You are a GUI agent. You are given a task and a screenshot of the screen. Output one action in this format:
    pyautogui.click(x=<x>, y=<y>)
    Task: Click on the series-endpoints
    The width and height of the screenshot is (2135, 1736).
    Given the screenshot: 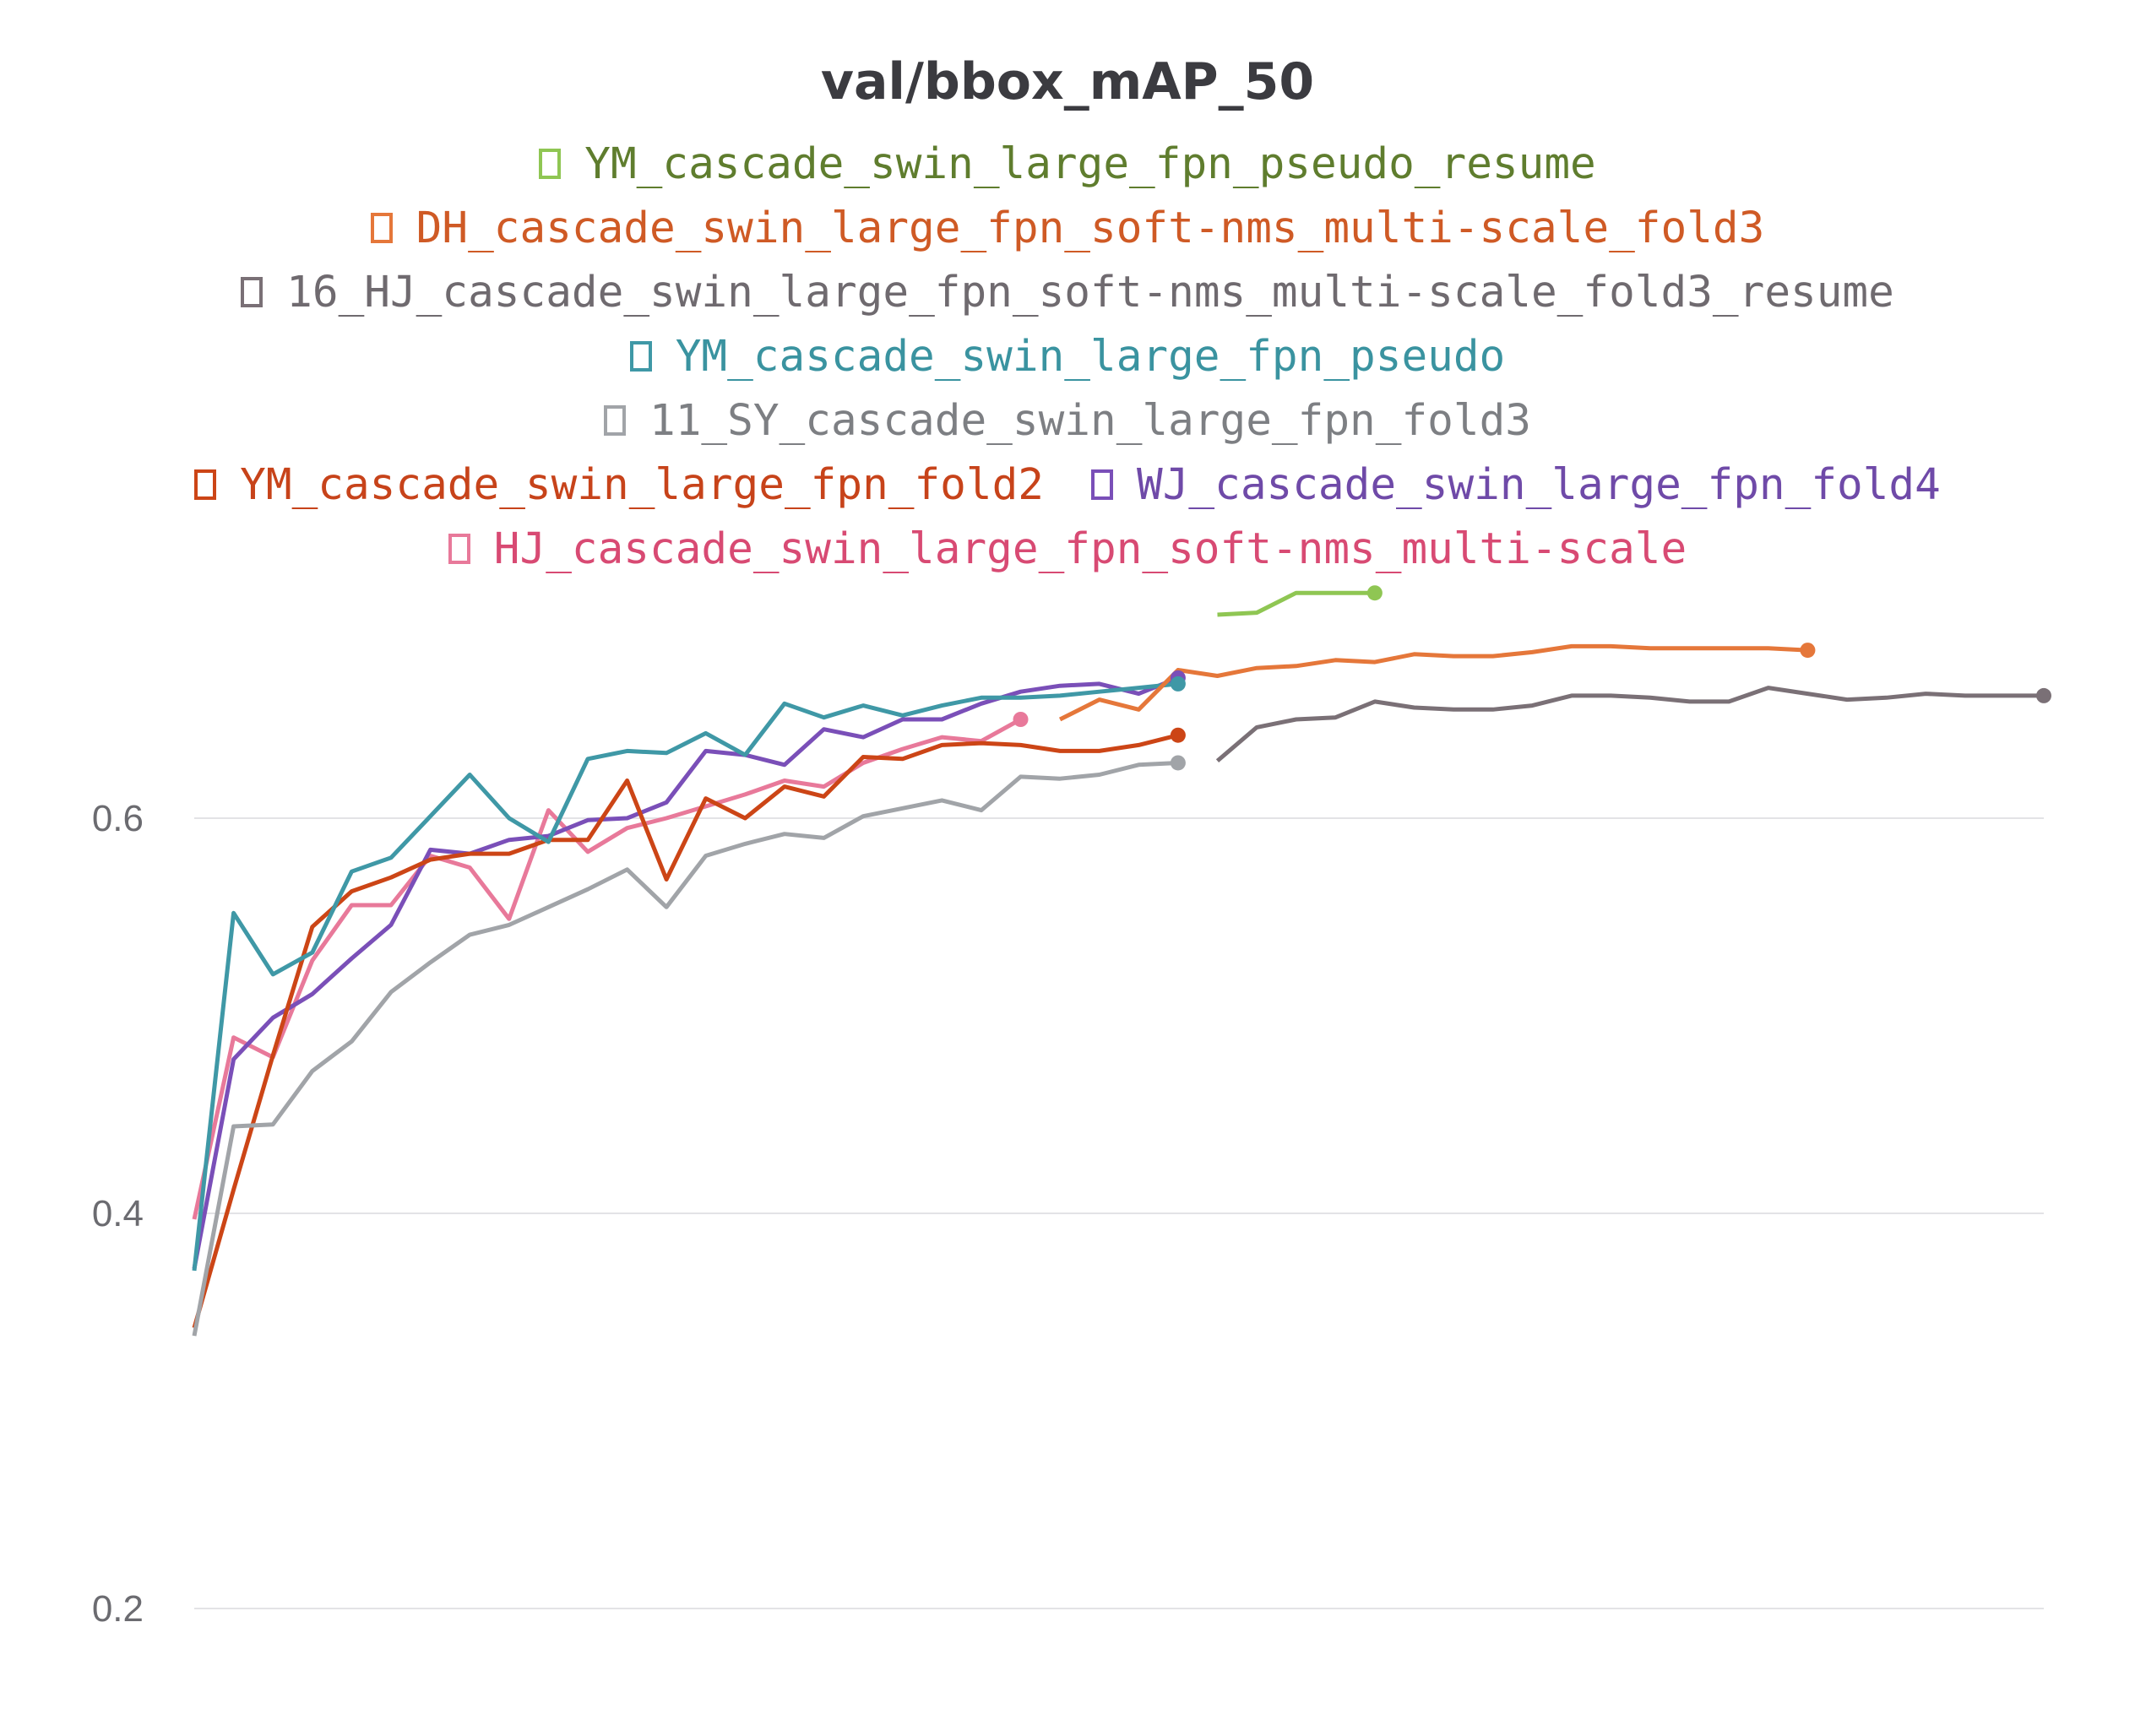 What is the action you would take?
    pyautogui.click(x=1532, y=678)
    